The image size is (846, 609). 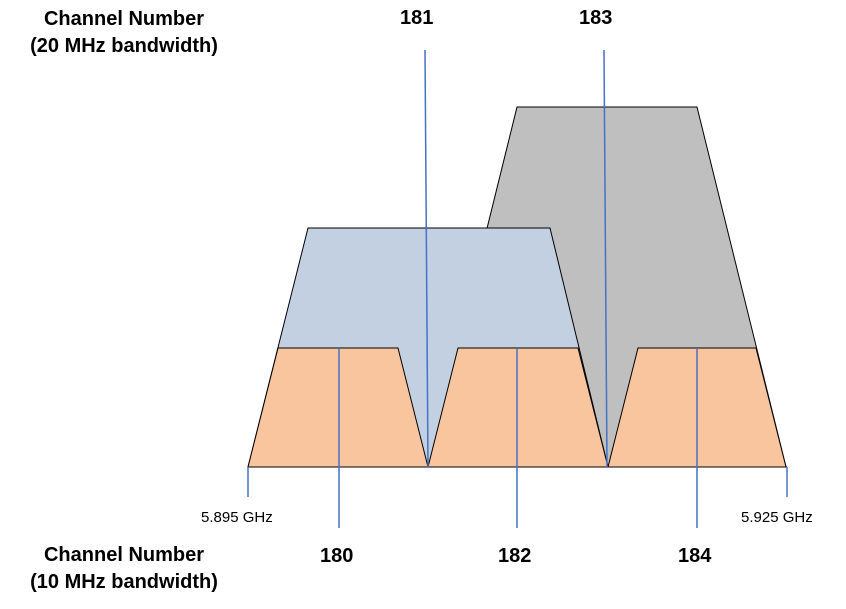 What do you see at coordinates (124, 46) in the screenshot?
I see `top-heading-line2: (20 MHz bandwidth)` at bounding box center [124, 46].